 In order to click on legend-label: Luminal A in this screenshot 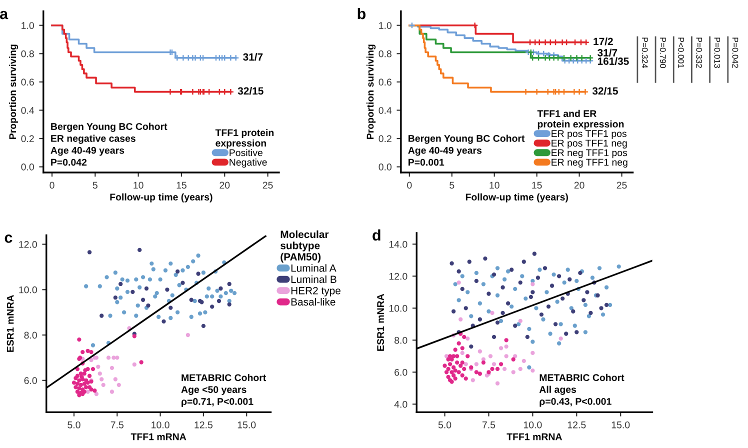, I will do `click(313, 268)`.